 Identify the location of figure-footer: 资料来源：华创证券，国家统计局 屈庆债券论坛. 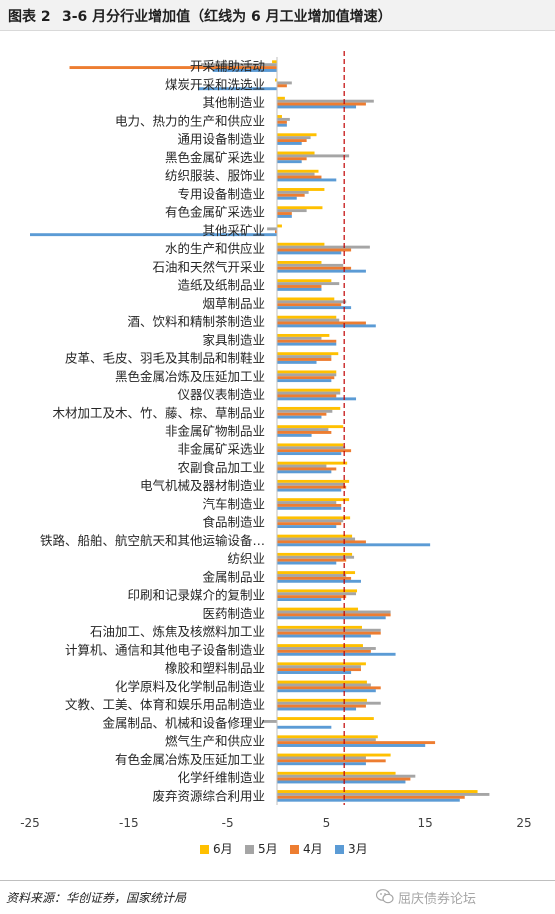
(277, 897).